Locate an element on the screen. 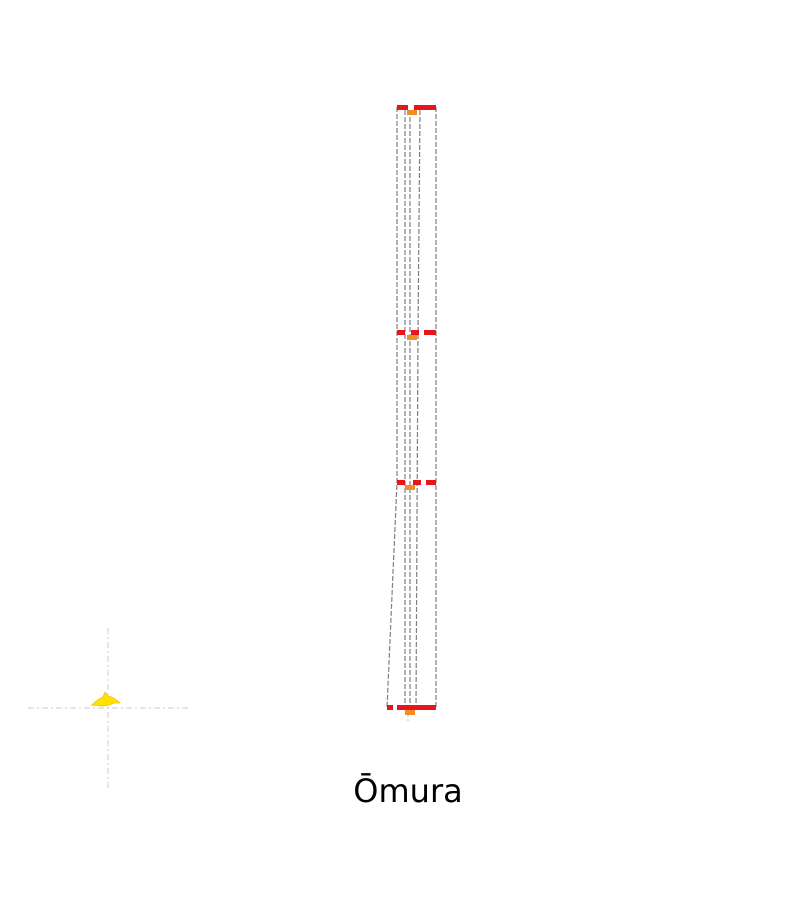 The width and height of the screenshot is (800, 900). outer-left-edge is located at coordinates (392, 408).